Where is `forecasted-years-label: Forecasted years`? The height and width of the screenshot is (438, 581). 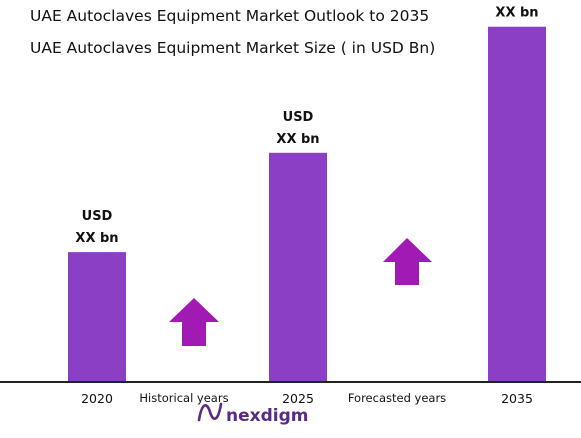
forecasted-years-label: Forecasted years is located at coordinates (397, 398).